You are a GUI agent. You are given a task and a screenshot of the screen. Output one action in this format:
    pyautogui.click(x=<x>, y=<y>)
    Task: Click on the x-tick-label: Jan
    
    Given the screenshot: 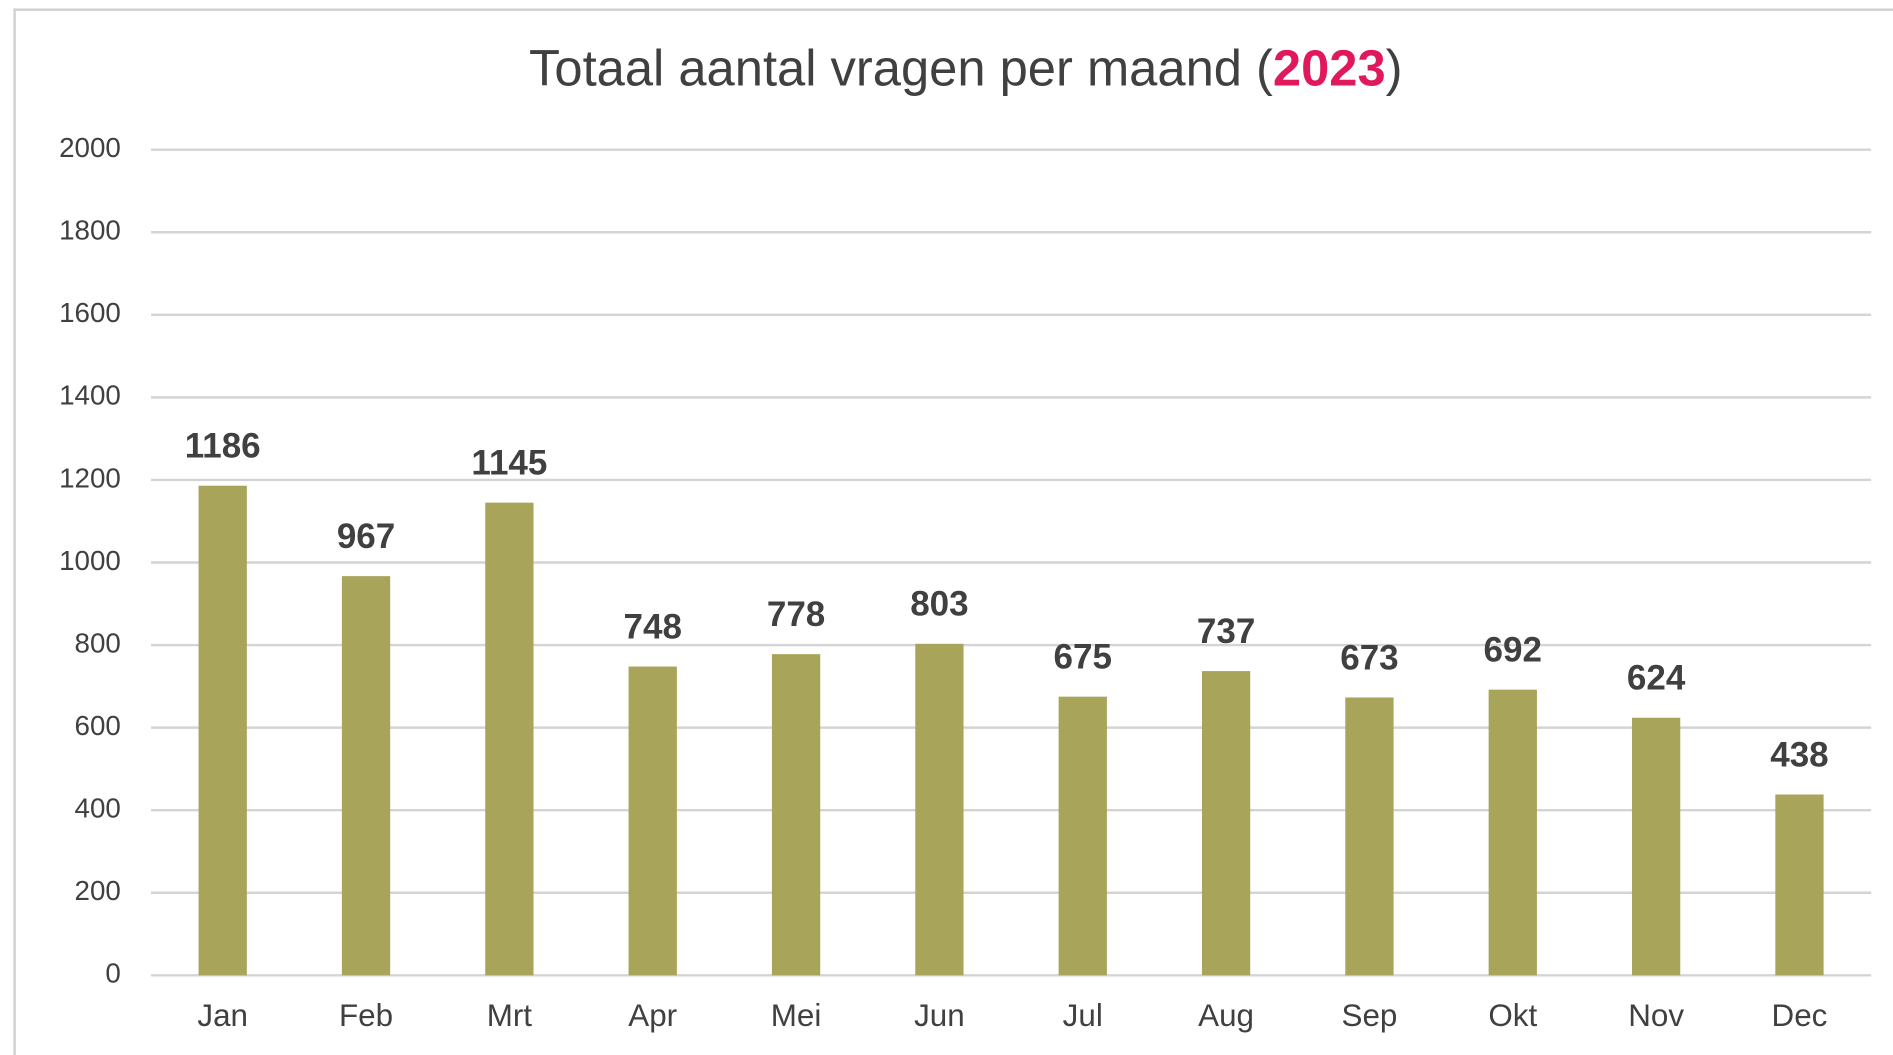 What is the action you would take?
    pyautogui.click(x=222, y=1015)
    